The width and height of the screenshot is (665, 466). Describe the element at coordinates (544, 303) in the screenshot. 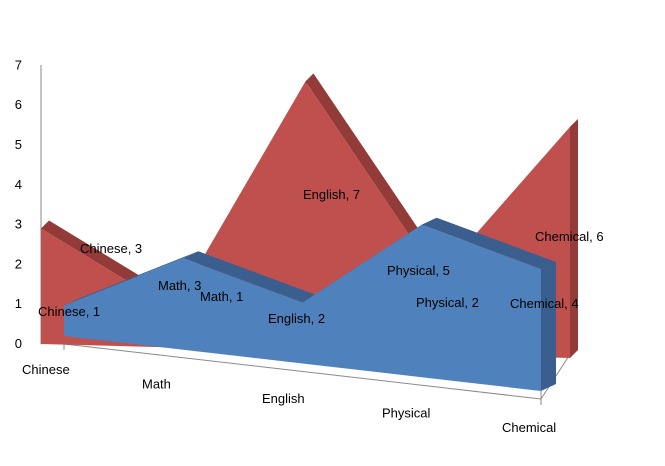

I see `data-label: Chemical, 4` at that location.